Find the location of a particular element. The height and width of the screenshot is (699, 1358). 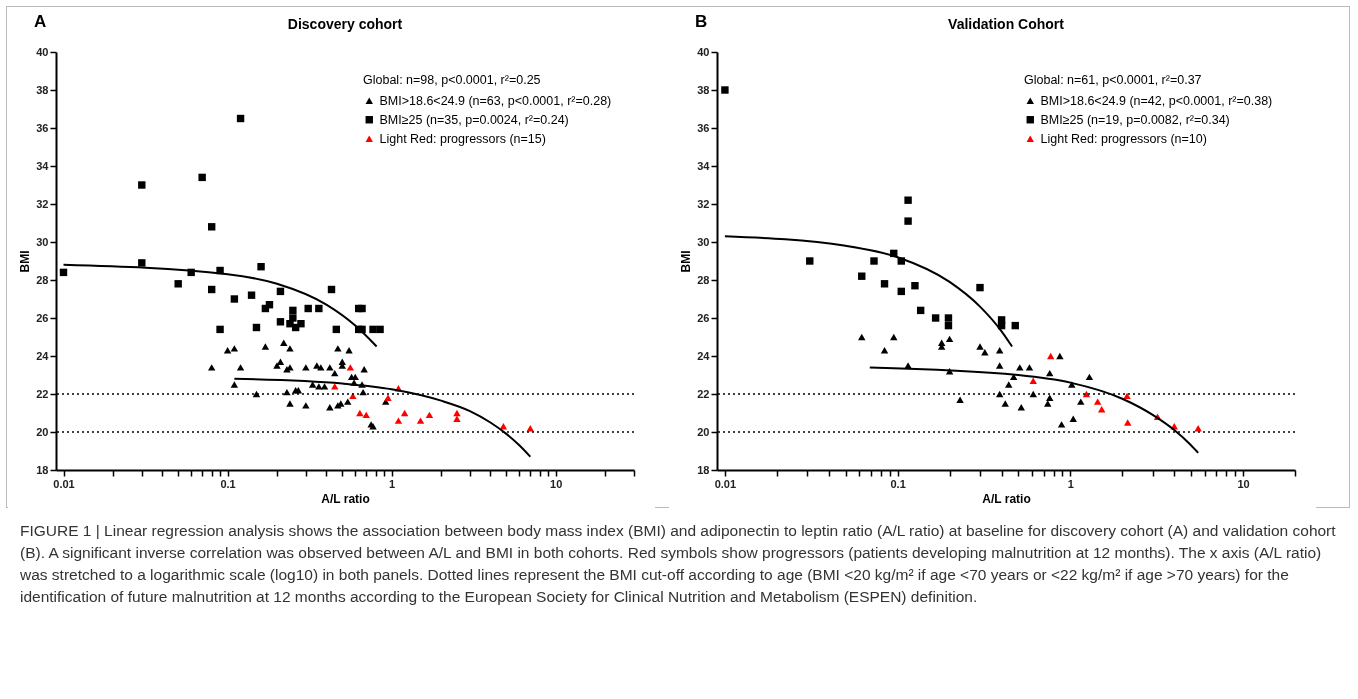

text: A is located at coordinates (40, 22).